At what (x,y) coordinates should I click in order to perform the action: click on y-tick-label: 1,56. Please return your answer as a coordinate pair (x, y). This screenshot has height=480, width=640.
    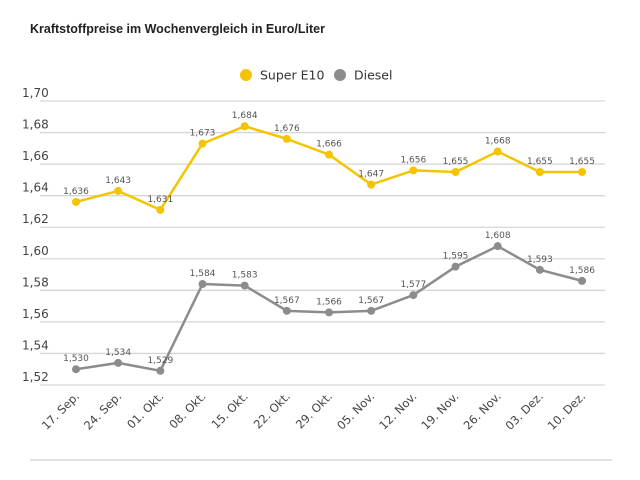
    Looking at the image, I should click on (35, 314).